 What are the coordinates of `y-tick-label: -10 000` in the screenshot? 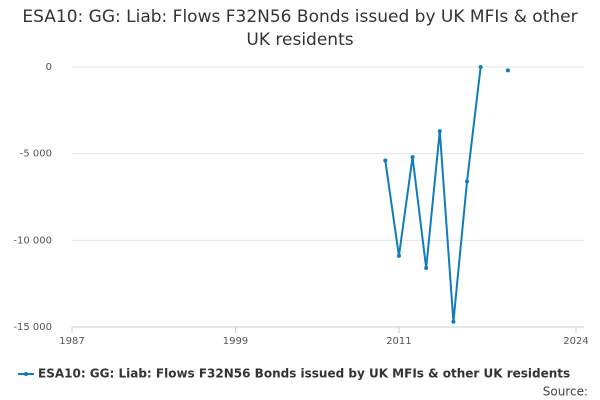 It's located at (32, 240).